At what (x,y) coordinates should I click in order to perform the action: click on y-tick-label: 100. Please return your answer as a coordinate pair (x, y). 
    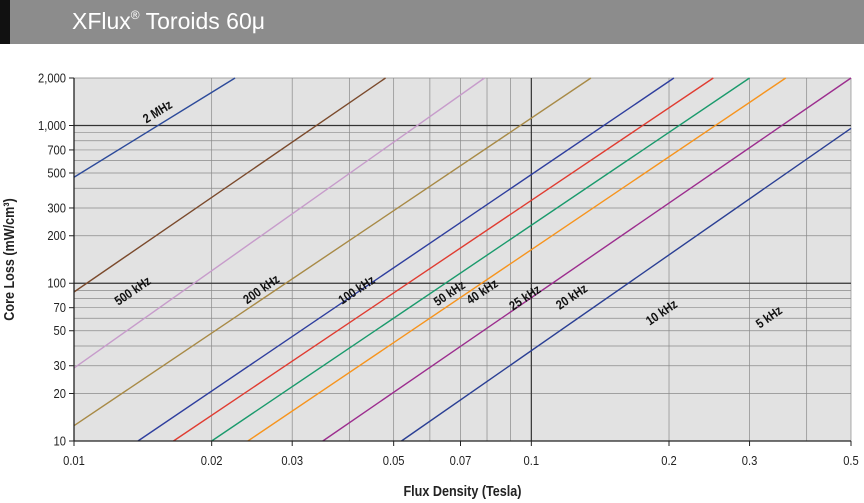
    Looking at the image, I should click on (56, 283).